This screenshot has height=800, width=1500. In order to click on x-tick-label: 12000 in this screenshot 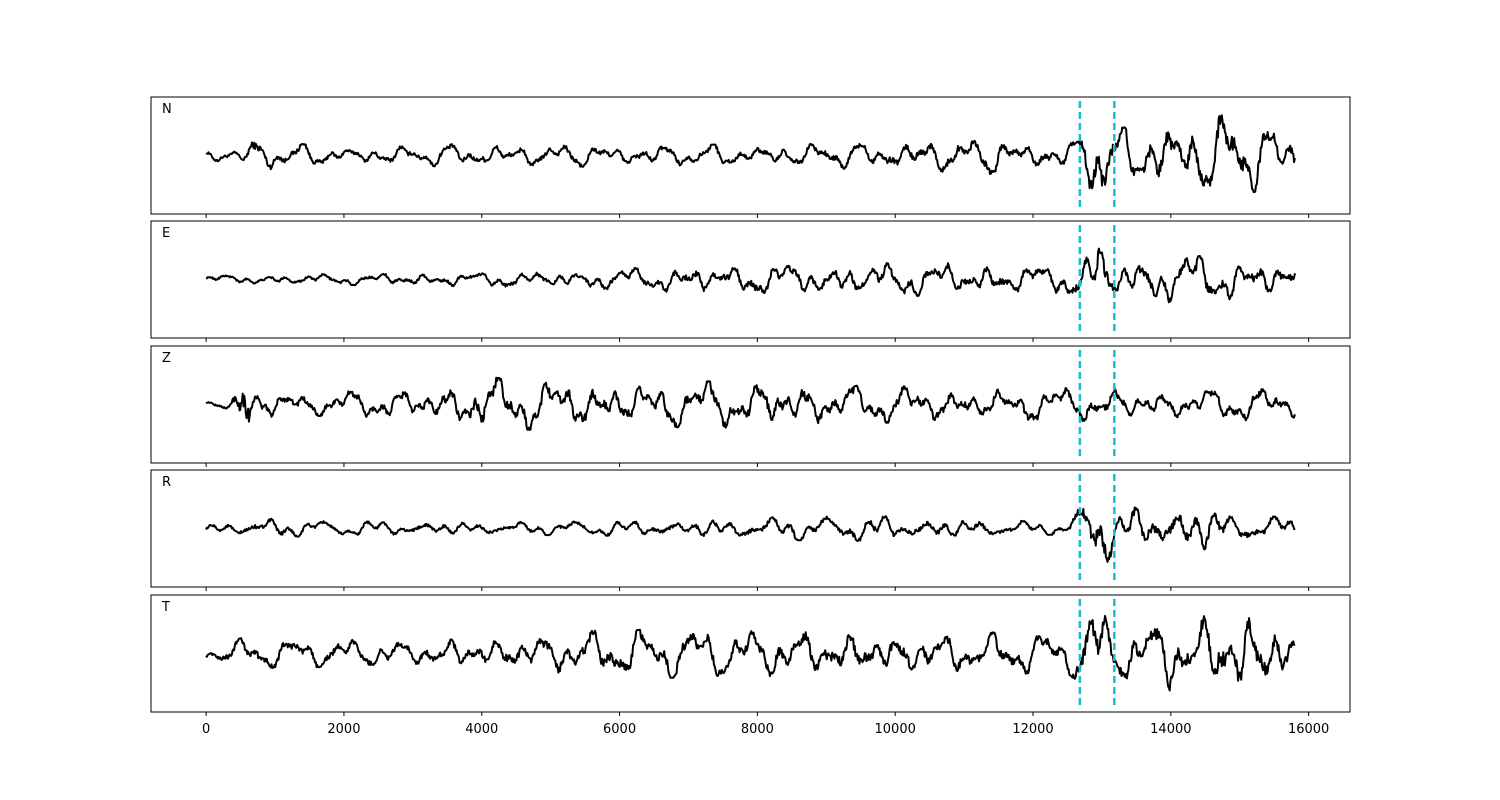, I will do `click(1032, 729)`.